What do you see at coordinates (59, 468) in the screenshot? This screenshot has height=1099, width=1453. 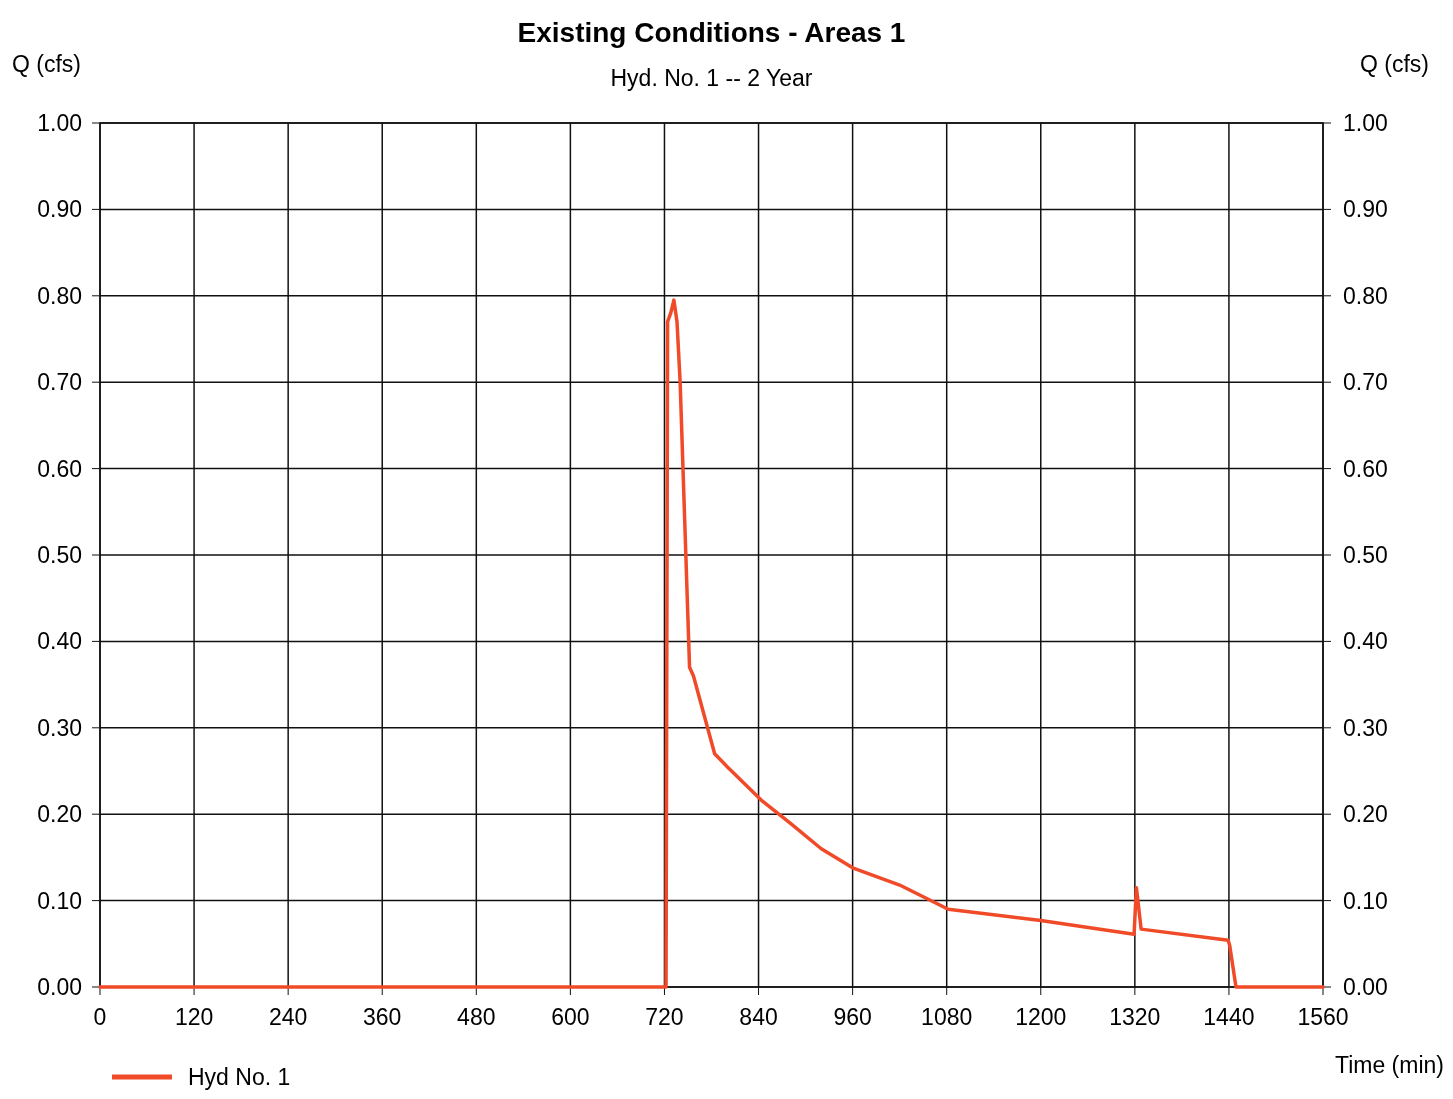 I see `y-tick-label: 0.60` at bounding box center [59, 468].